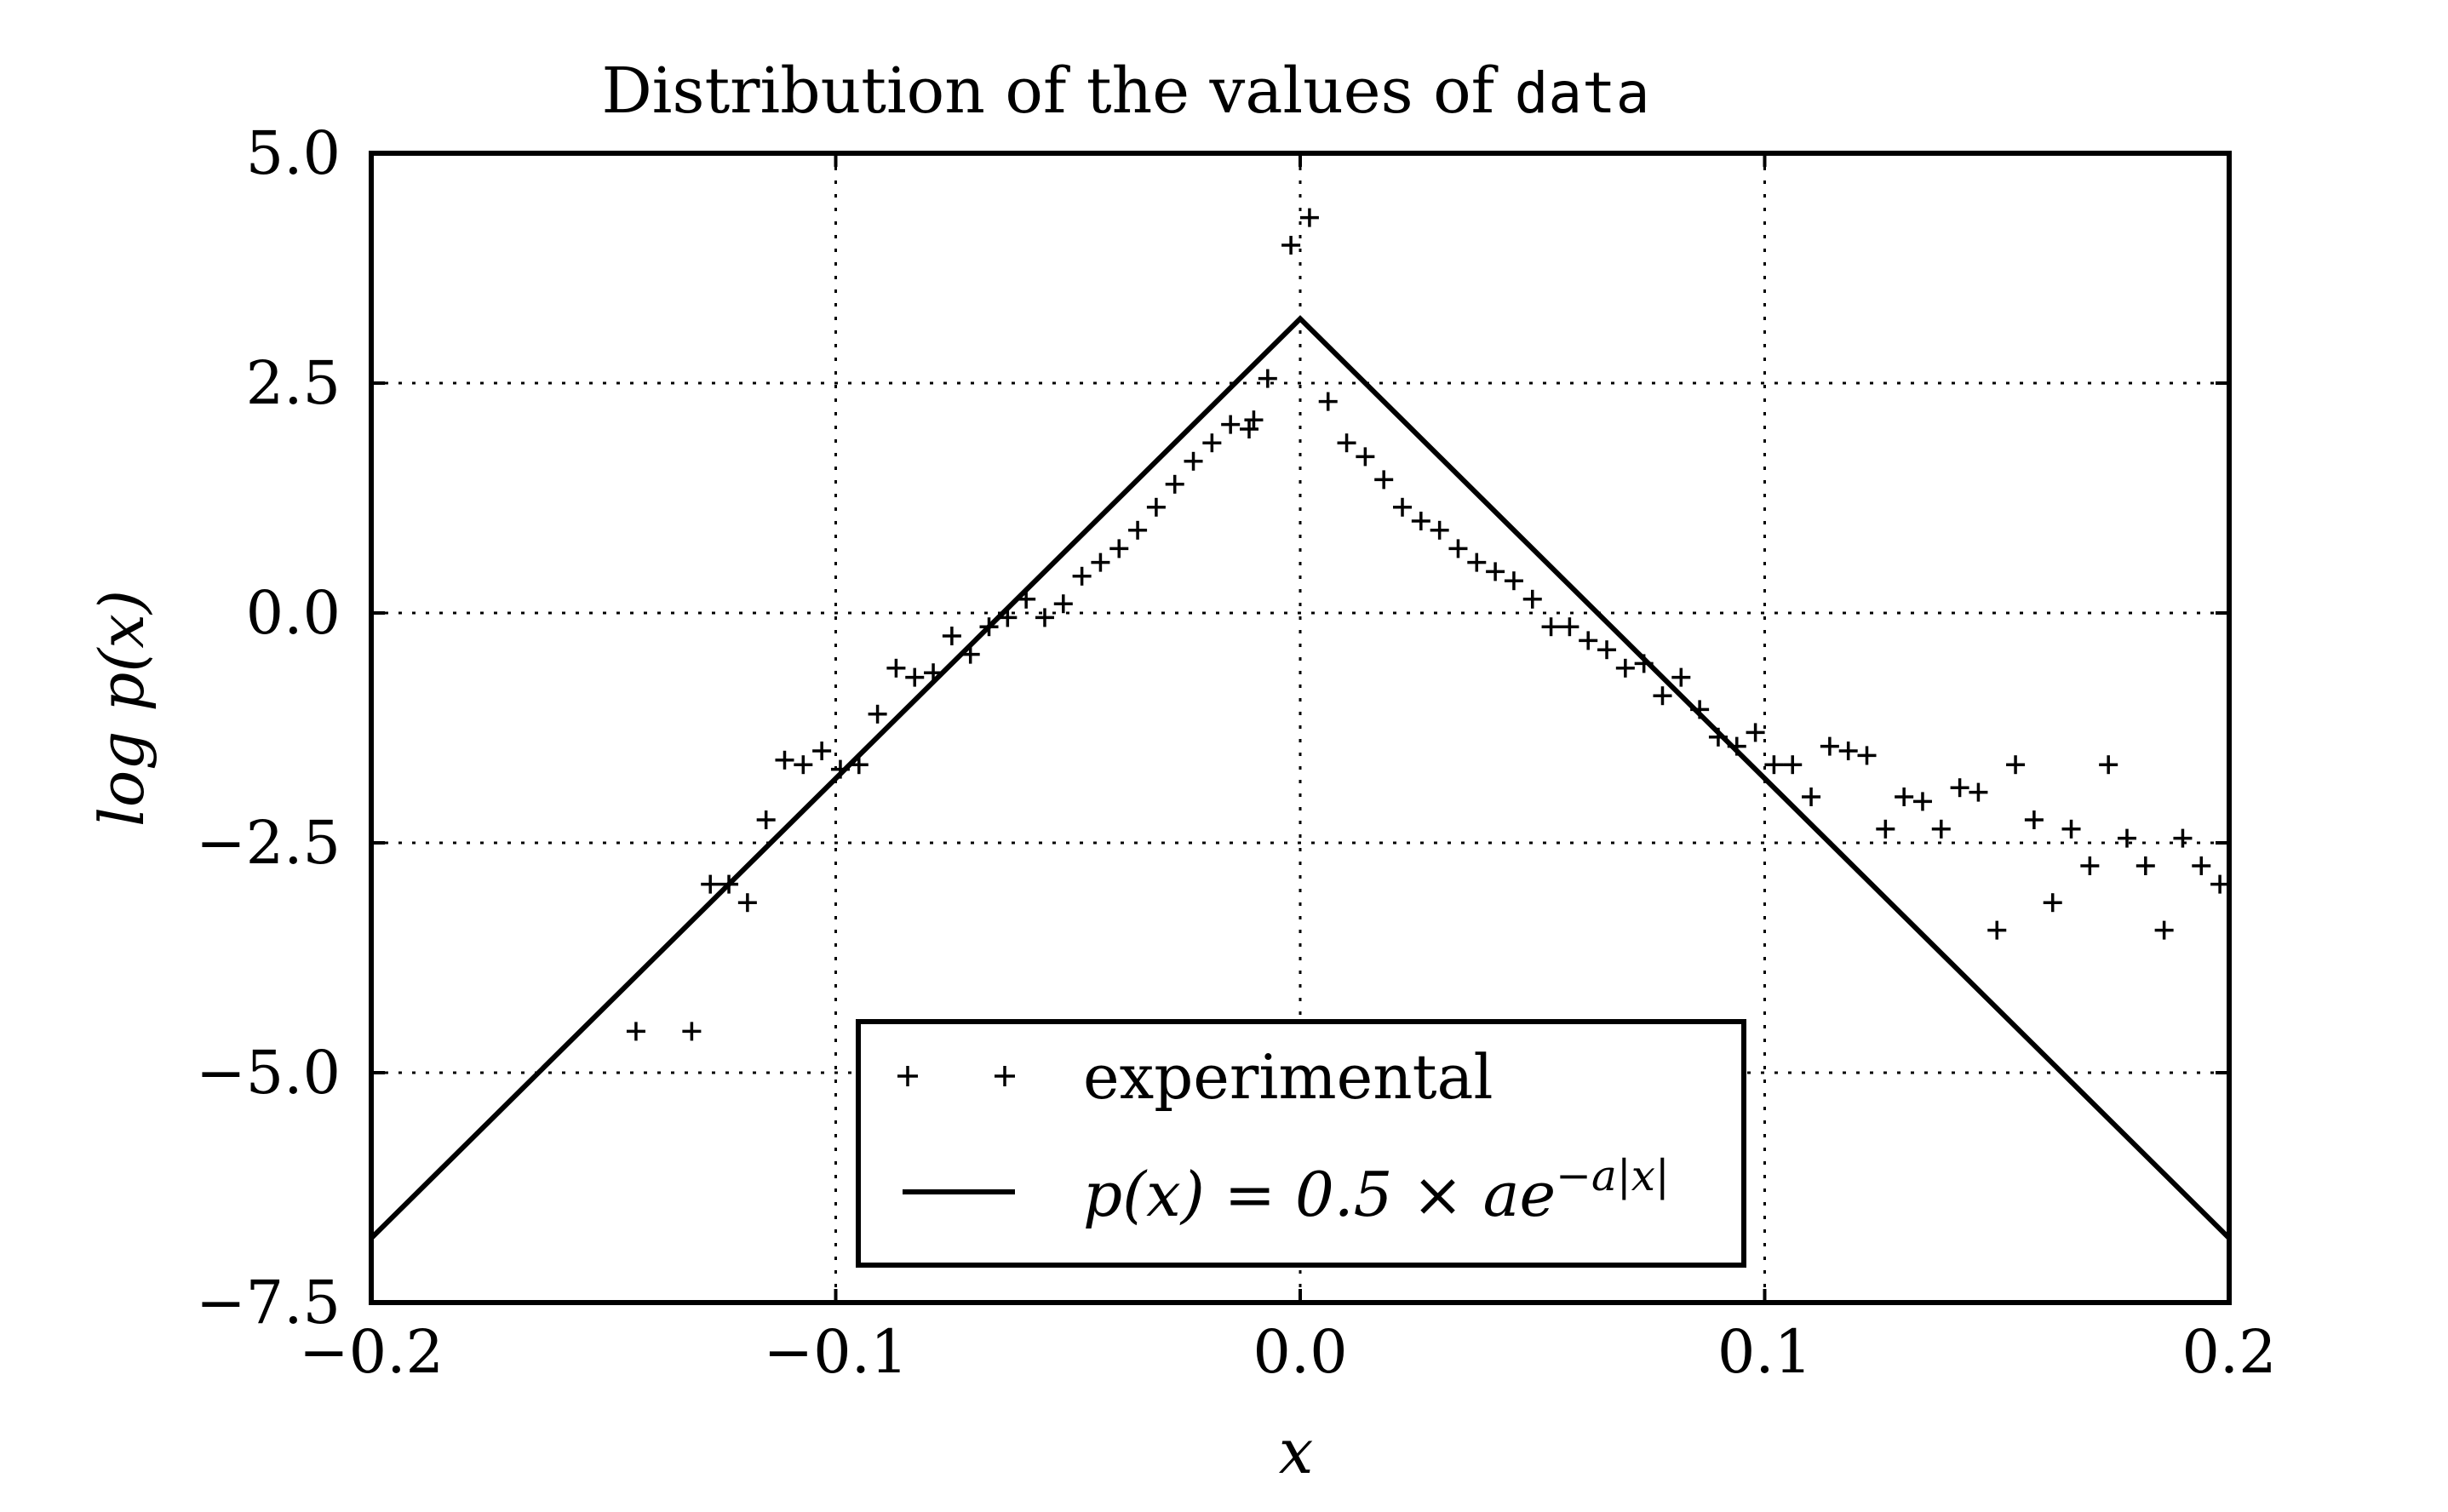 The image size is (2448, 1512). I want to click on y-axis-label: log p(x), so click(122, 708).